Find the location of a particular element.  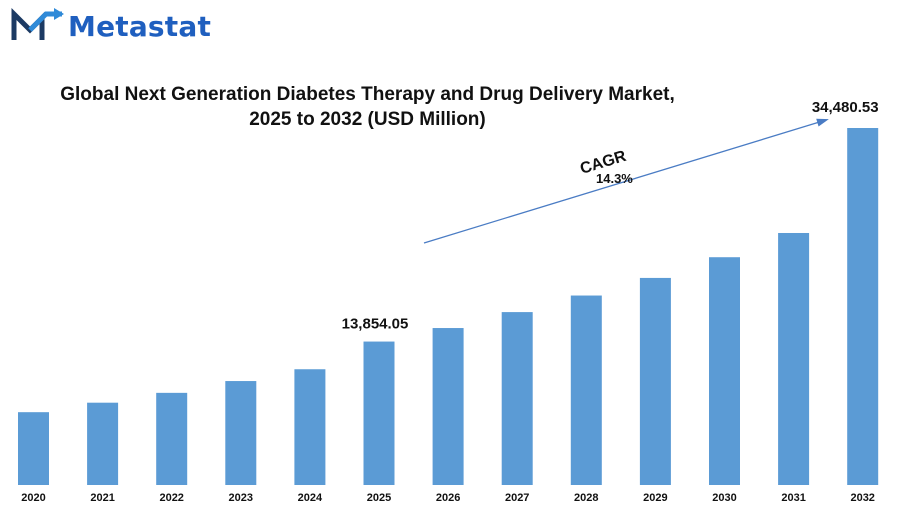

x-tick-2032: 2032 is located at coordinates (862, 498).